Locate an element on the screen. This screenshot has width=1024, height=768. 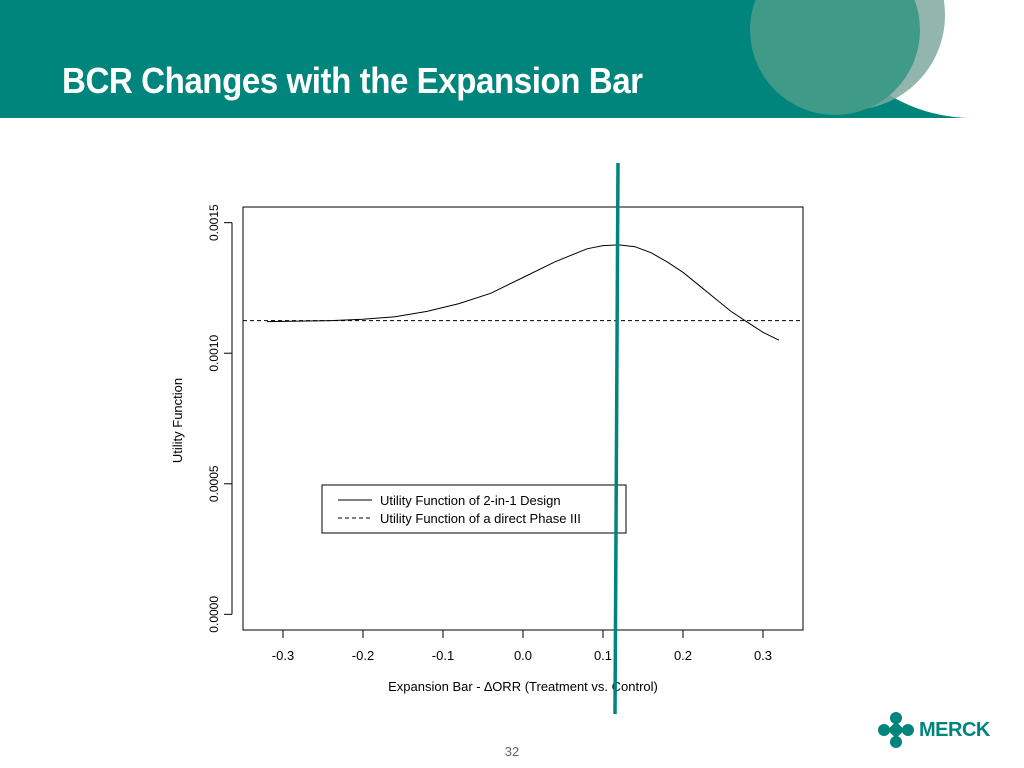
x-tick-label: -0.1 is located at coordinates (443, 655).